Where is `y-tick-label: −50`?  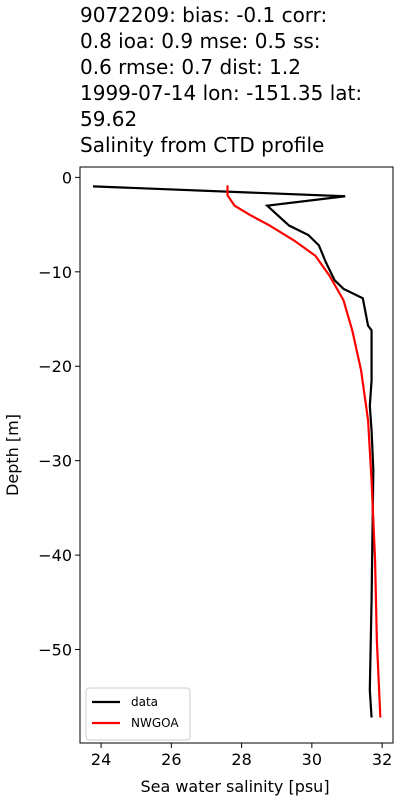
y-tick-label: −50 is located at coordinates (55, 650).